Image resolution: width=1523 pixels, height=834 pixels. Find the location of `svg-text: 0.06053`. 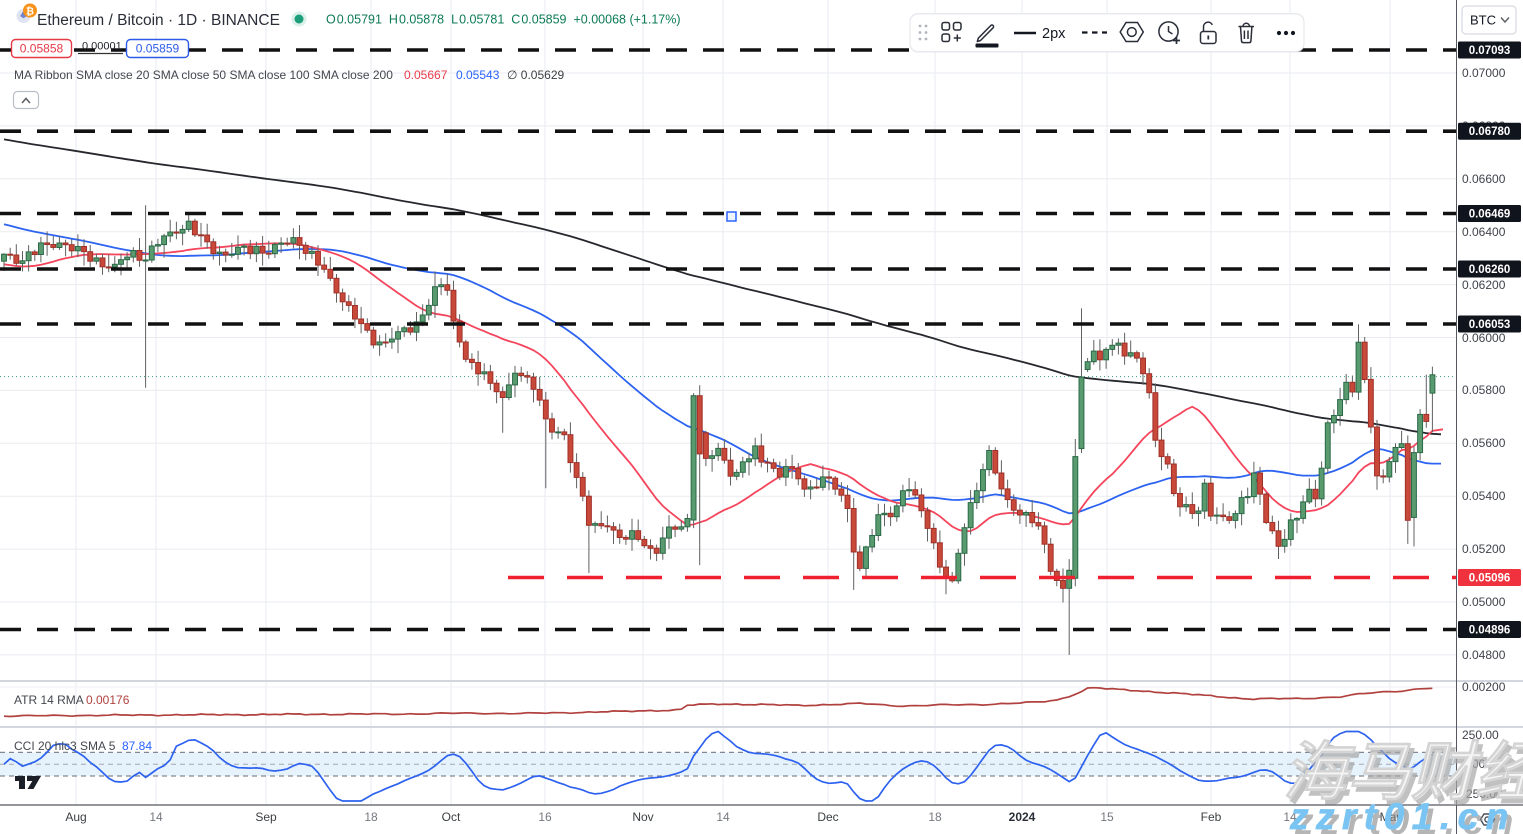

svg-text: 0.06053 is located at coordinates (1490, 325).